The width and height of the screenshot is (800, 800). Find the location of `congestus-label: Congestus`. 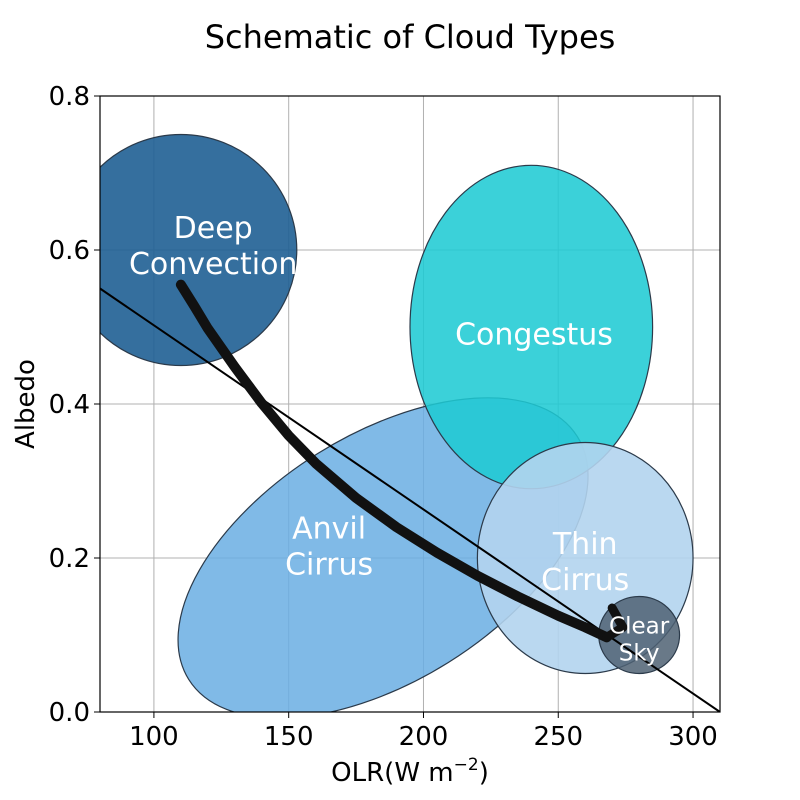

congestus-label: Congestus is located at coordinates (534, 335).